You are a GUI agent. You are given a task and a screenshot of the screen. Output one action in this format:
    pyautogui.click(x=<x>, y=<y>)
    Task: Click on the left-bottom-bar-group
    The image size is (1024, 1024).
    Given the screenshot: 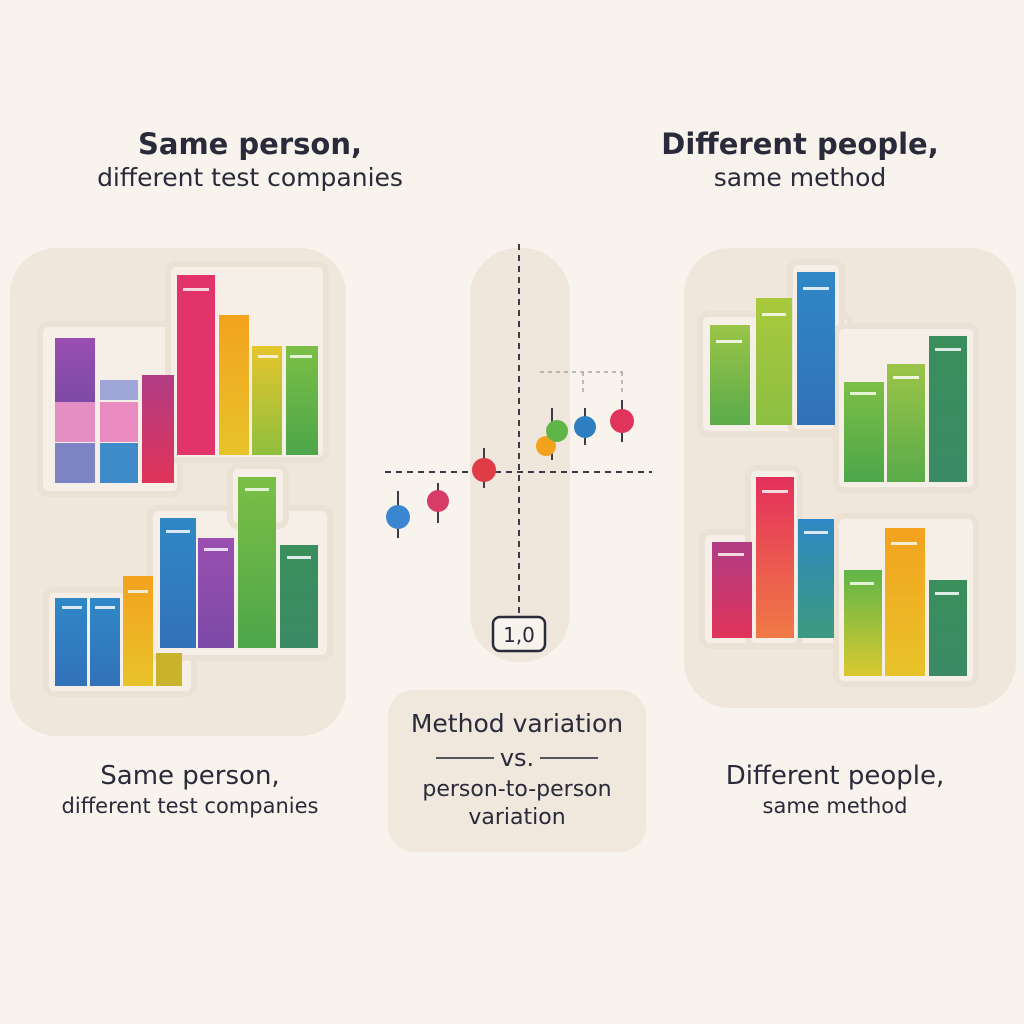 What is the action you would take?
    pyautogui.click(x=188, y=580)
    